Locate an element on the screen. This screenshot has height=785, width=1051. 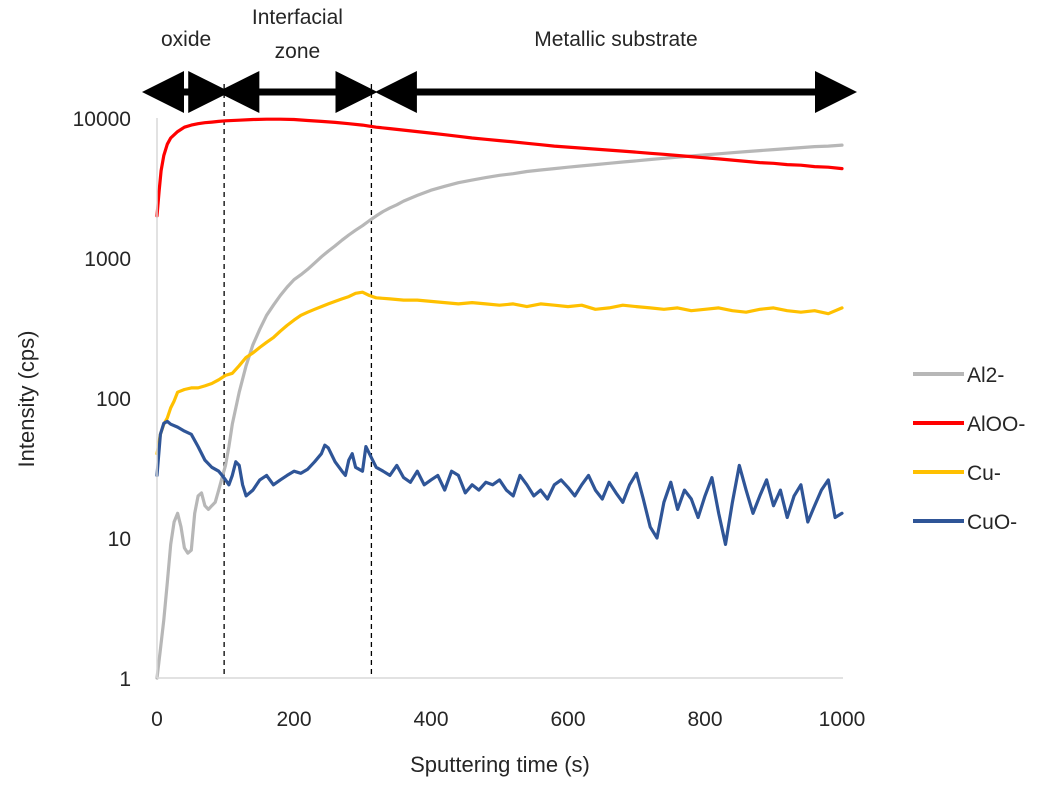
legend-label: AlOO- is located at coordinates (996, 424).